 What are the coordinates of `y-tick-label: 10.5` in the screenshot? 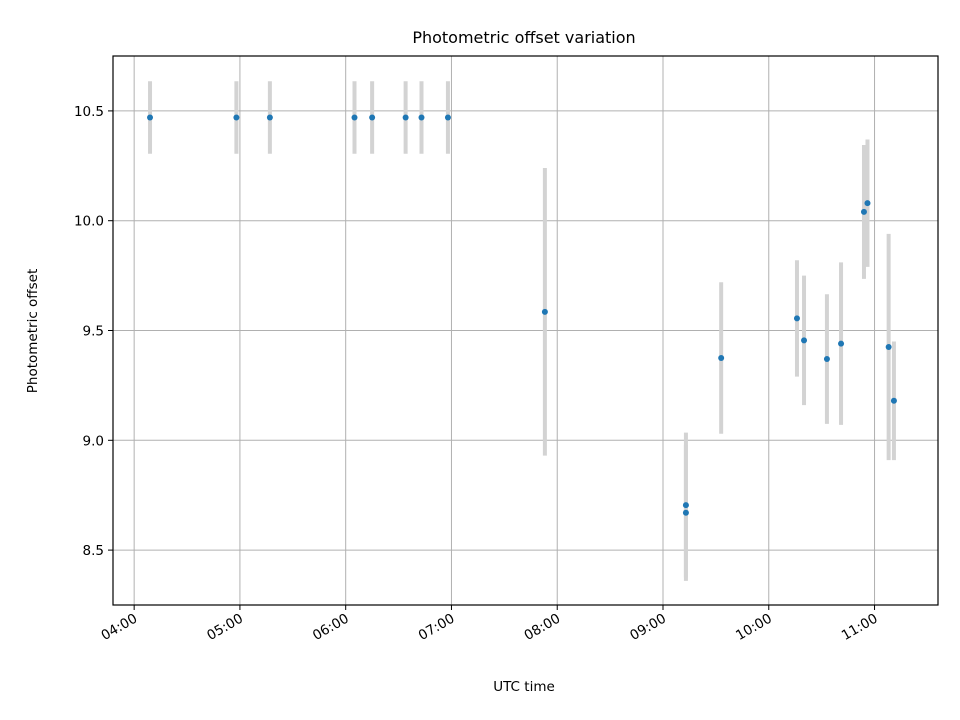 It's located at (89, 112).